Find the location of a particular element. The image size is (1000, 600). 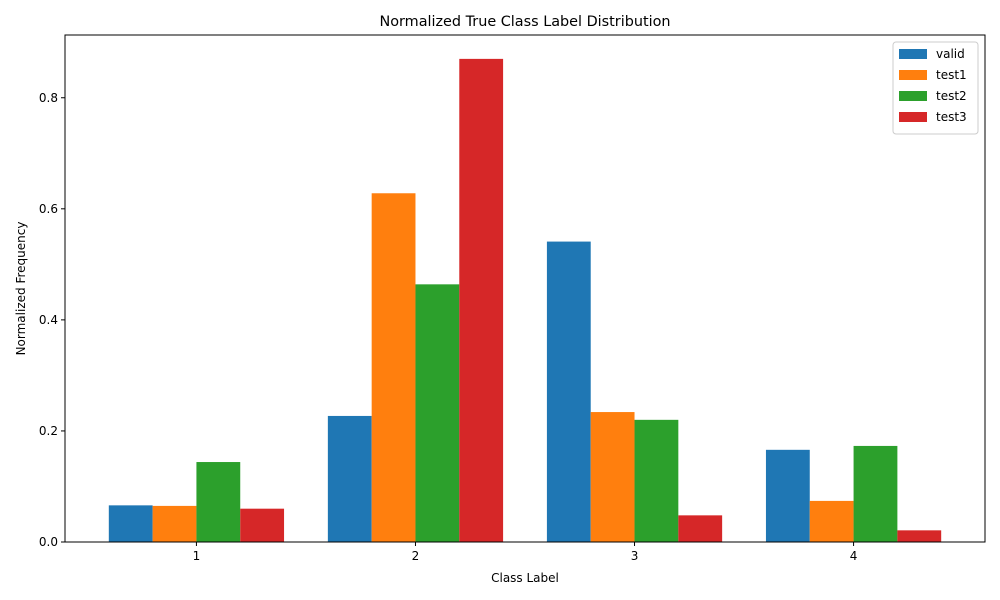

y-axis: 0.0 0.2 0.4 0.6 0.8 is located at coordinates (52, 320).